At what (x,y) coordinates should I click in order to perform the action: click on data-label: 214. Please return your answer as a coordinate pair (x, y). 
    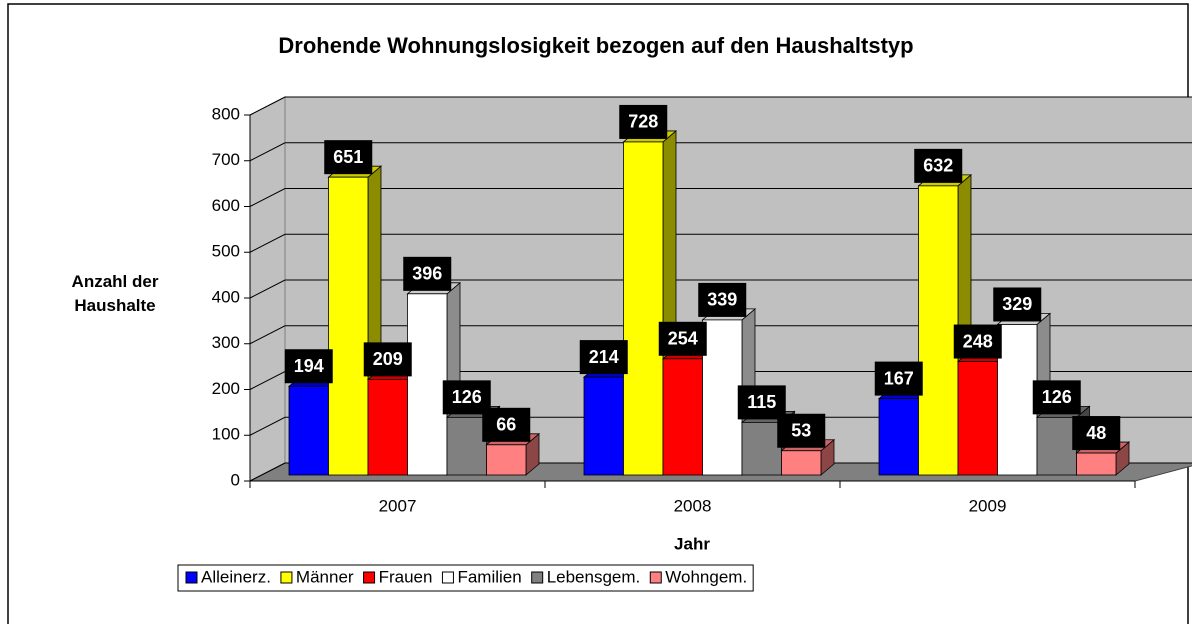
    Looking at the image, I should click on (604, 357).